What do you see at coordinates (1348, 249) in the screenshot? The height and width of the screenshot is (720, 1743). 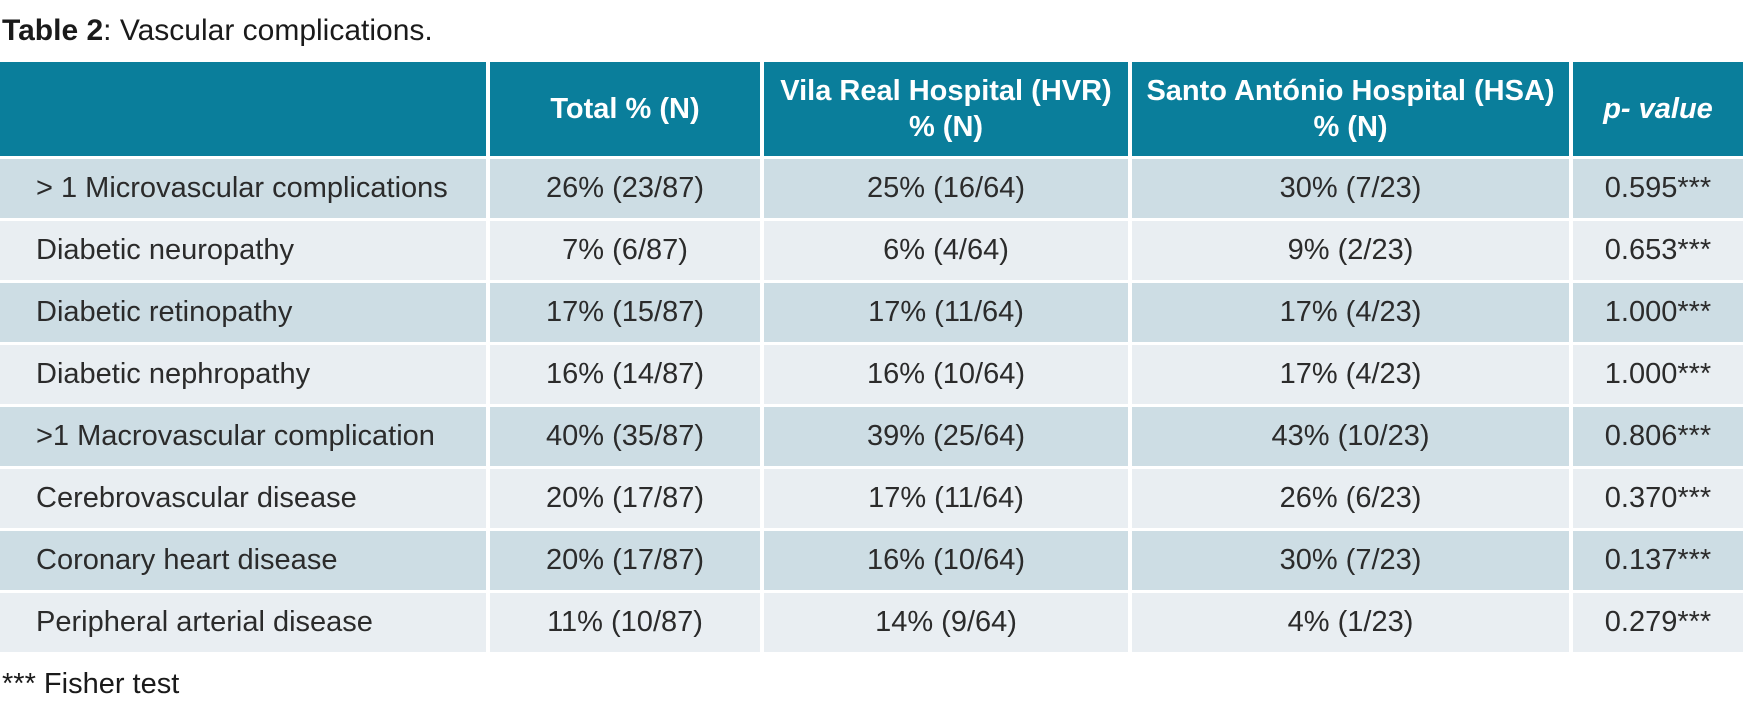 I see `cell-hsa-value: 9% (2/23)` at bounding box center [1348, 249].